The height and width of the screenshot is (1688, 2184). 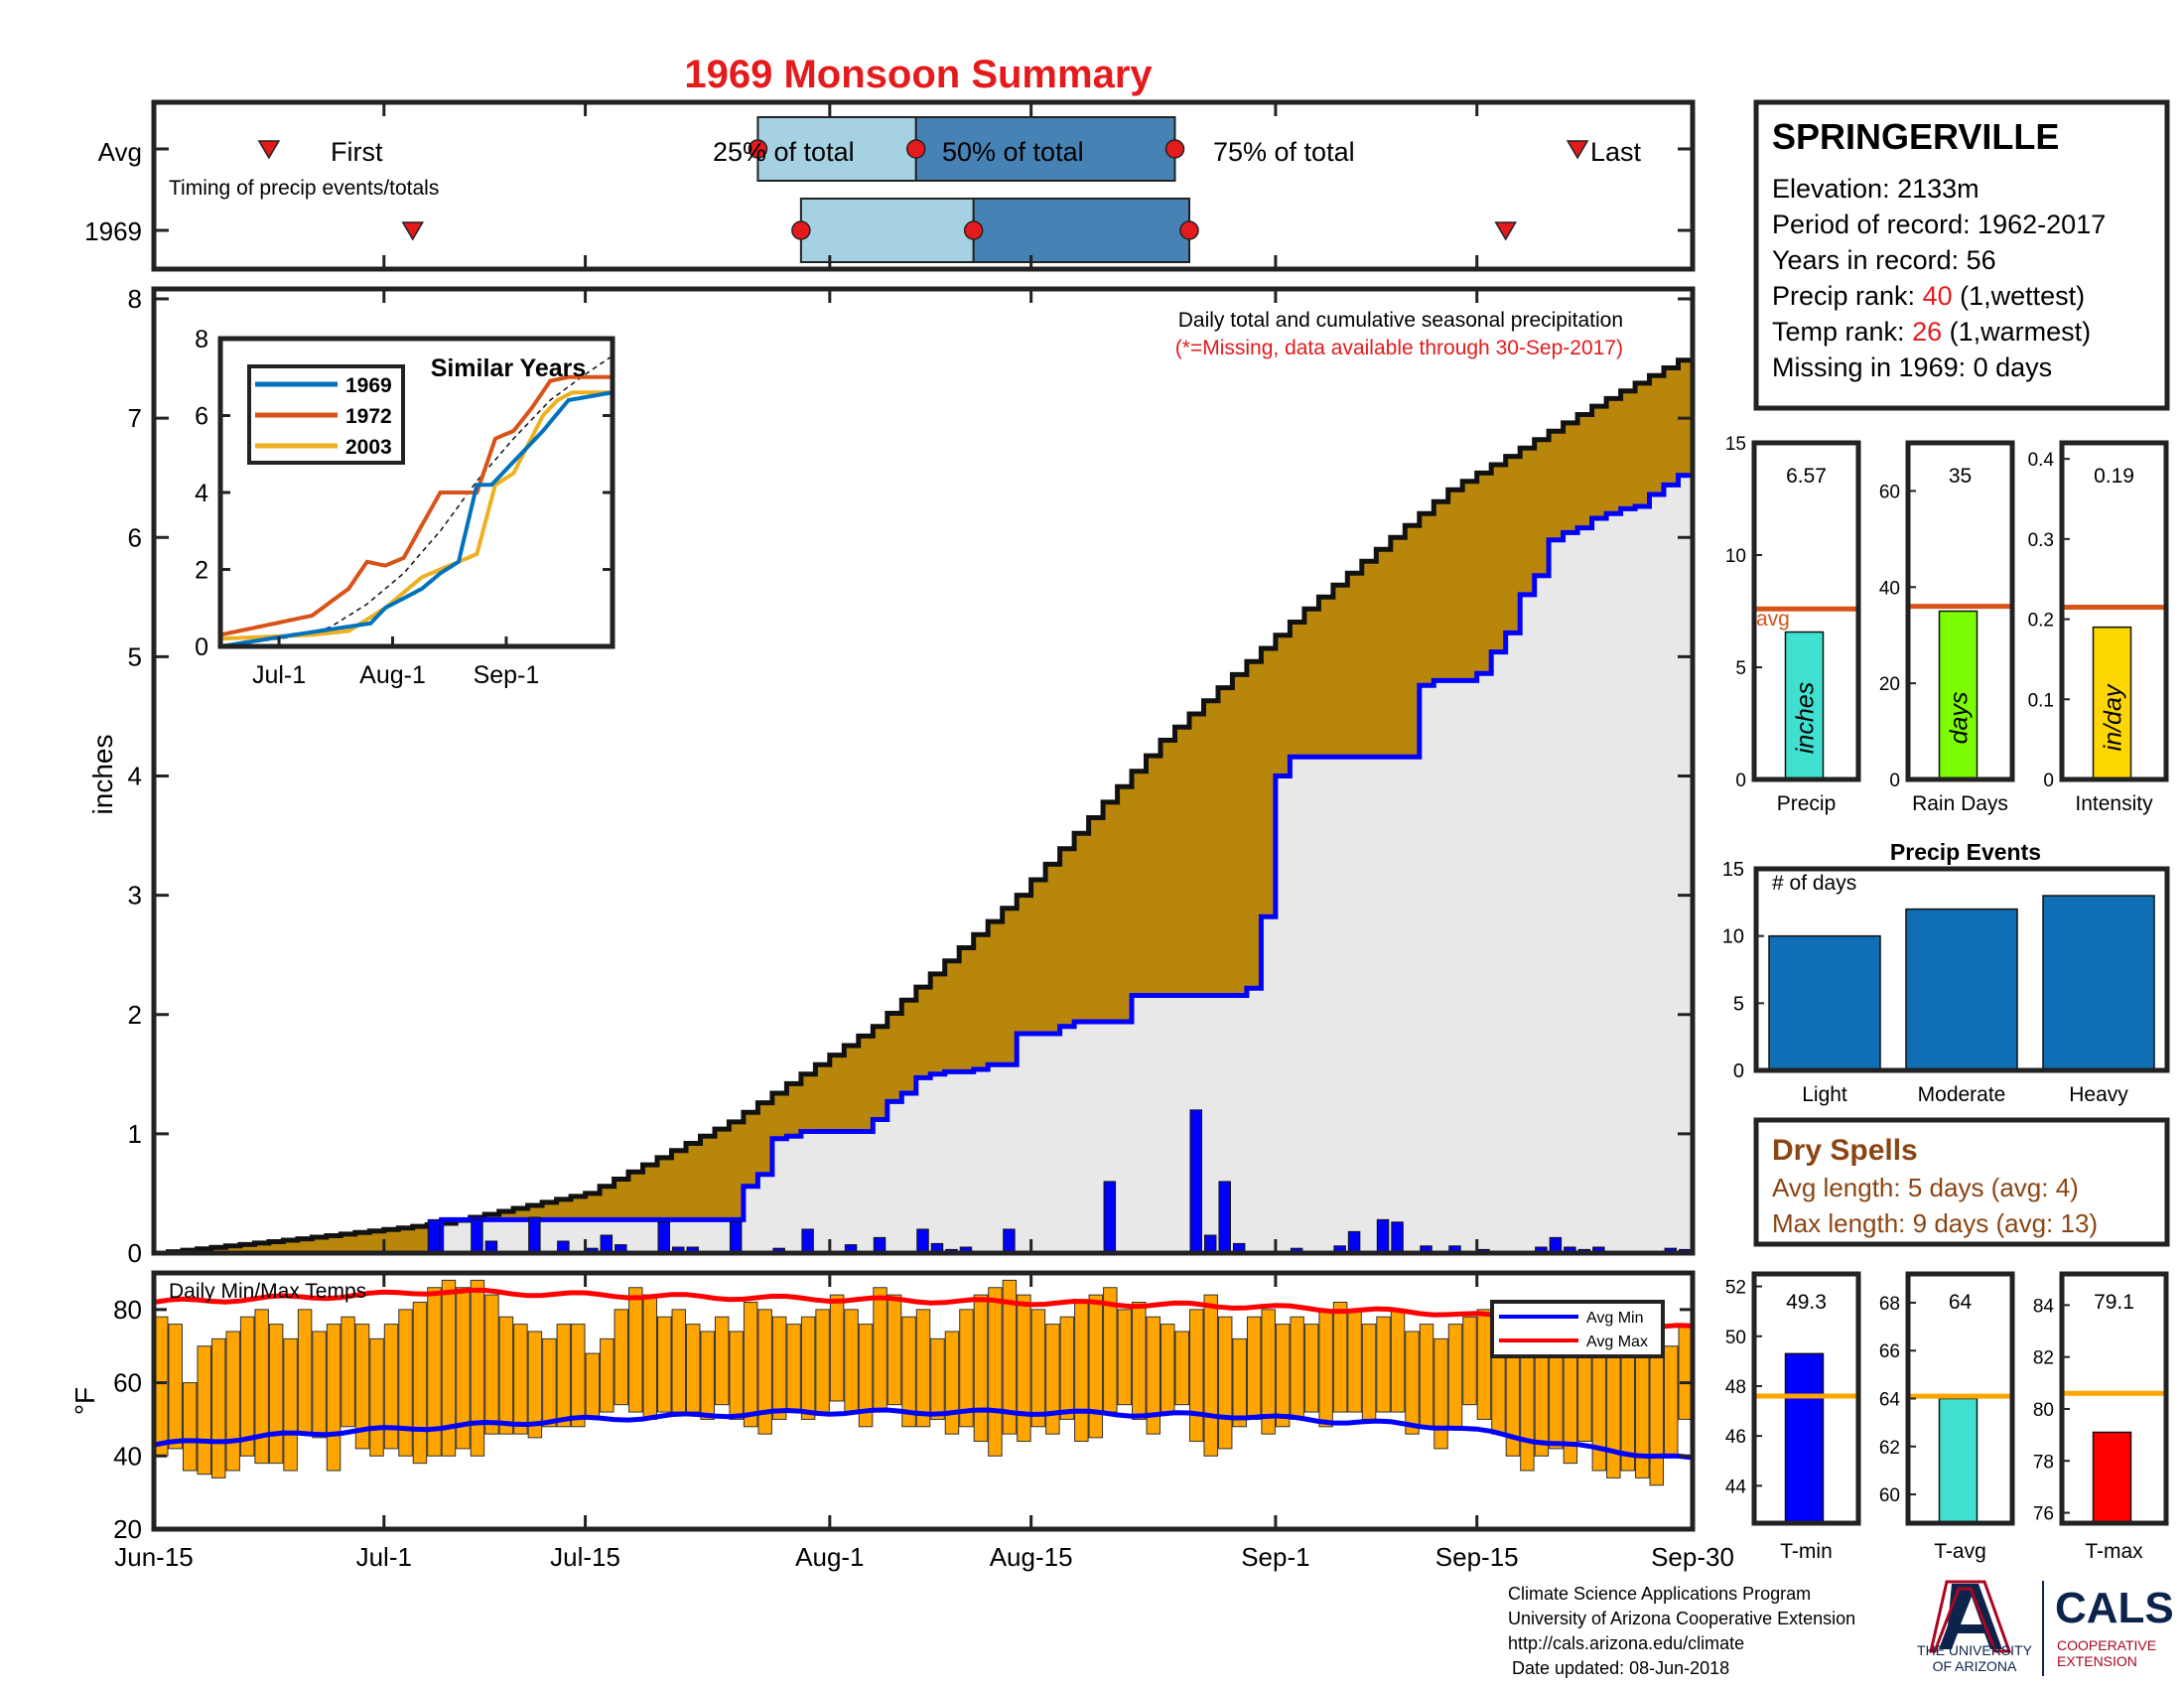 I want to click on temp-legend: Avg Min Avg Max, so click(x=1577, y=1329).